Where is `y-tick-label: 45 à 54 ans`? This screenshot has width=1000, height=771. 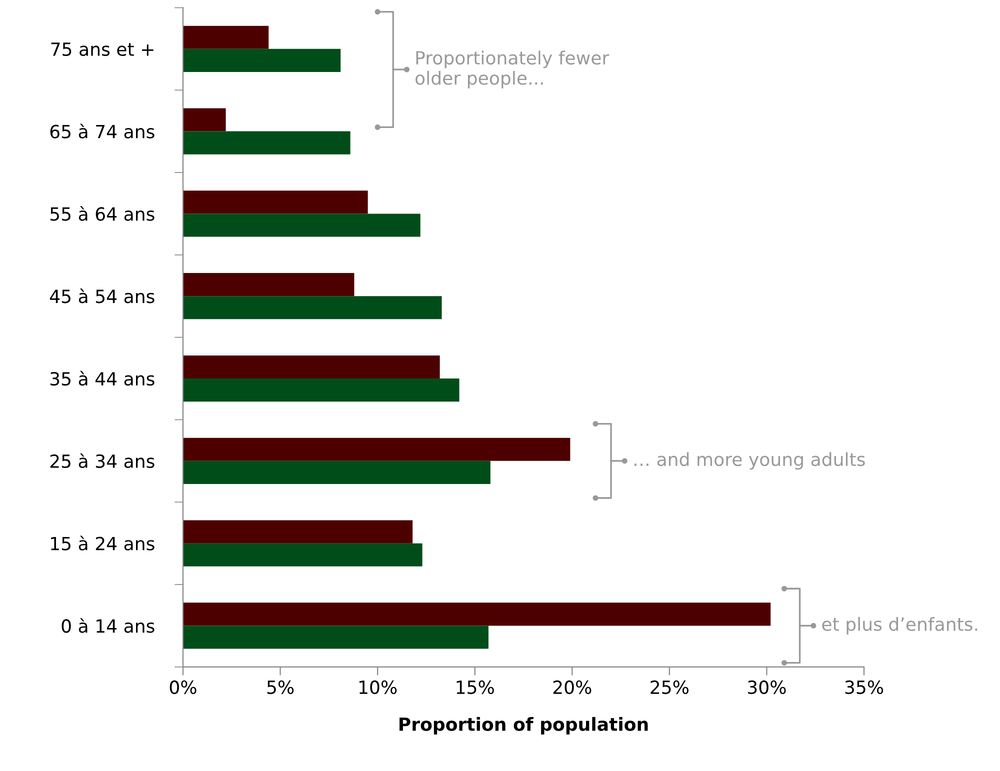 y-tick-label: 45 à 54 ans is located at coordinates (102, 296).